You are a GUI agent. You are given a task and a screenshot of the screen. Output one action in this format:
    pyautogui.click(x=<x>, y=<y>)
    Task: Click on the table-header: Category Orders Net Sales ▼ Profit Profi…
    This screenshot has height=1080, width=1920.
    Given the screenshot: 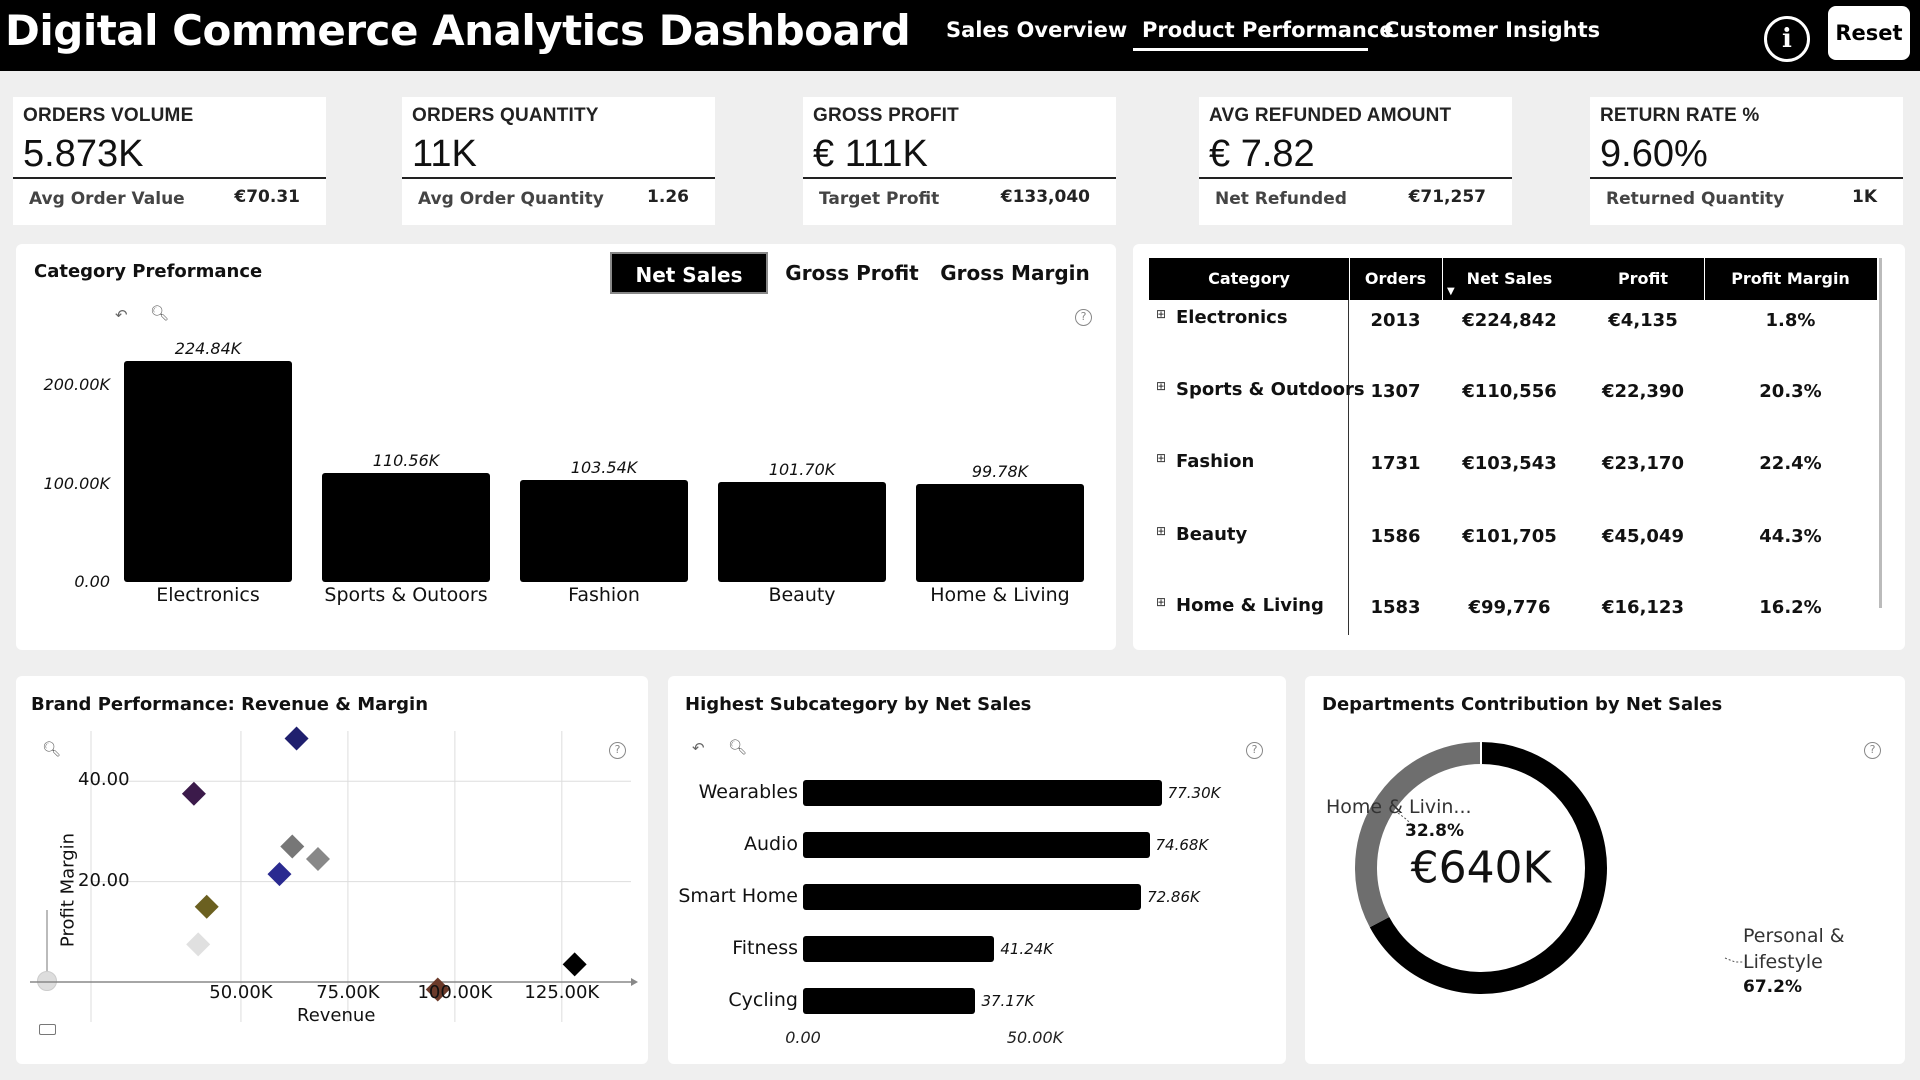 What is the action you would take?
    pyautogui.click(x=1513, y=279)
    